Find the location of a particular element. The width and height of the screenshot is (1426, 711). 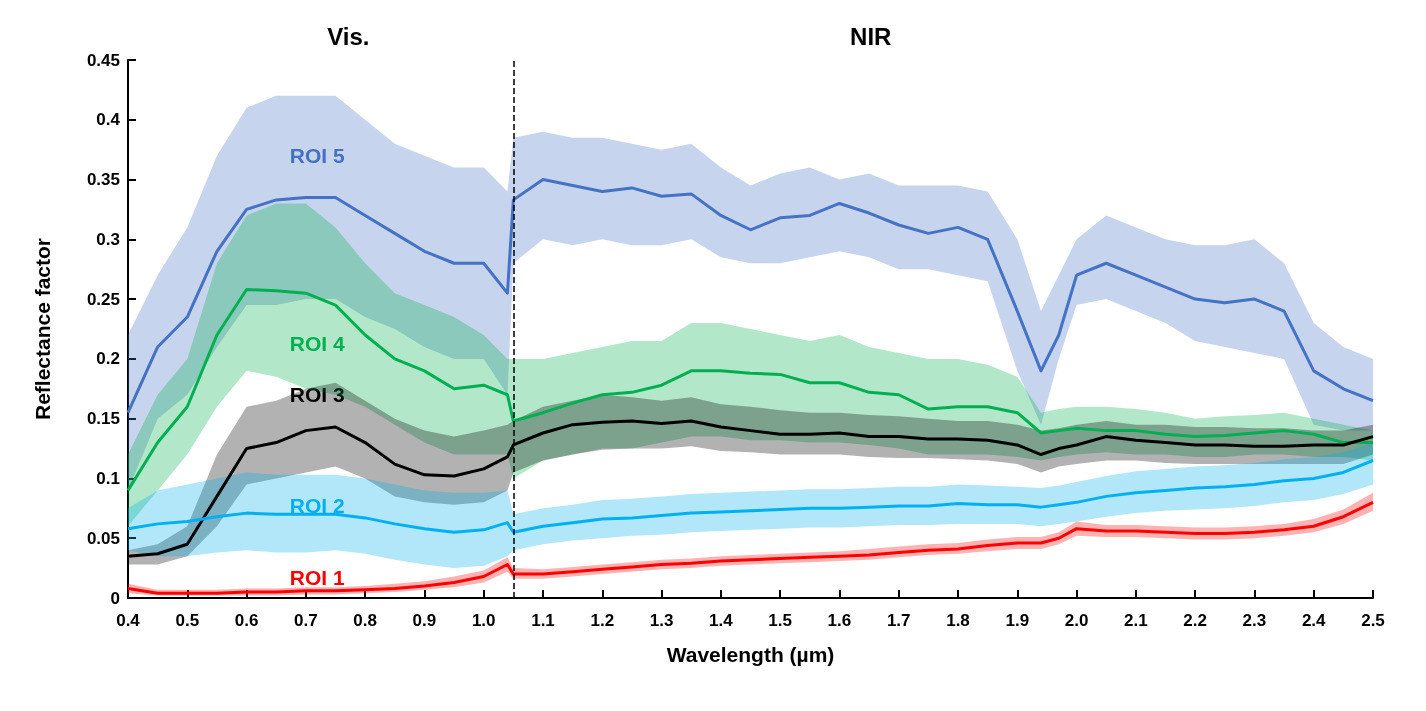

x-tick-label: 2.0 is located at coordinates (1076, 620).